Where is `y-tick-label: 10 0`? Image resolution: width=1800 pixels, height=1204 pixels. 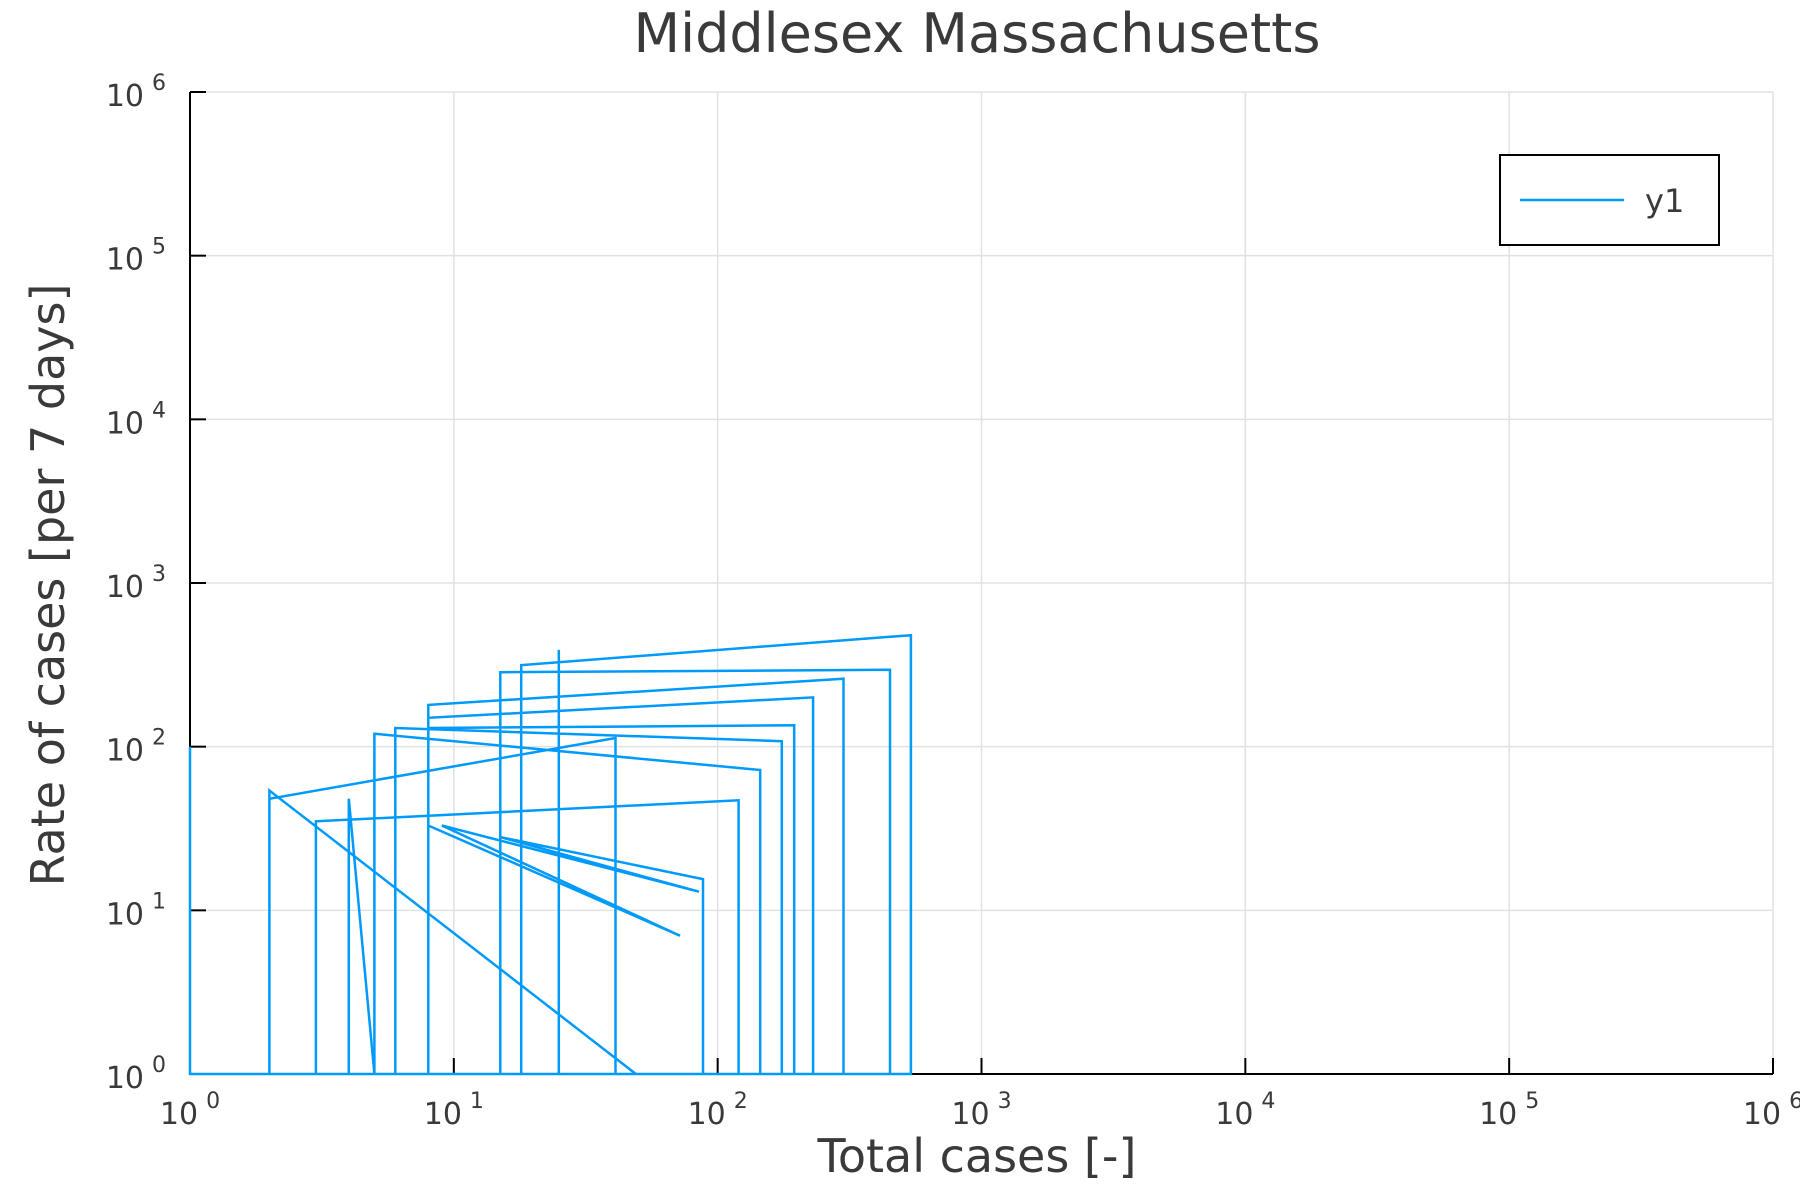 y-tick-label: 10 0 is located at coordinates (136, 1074).